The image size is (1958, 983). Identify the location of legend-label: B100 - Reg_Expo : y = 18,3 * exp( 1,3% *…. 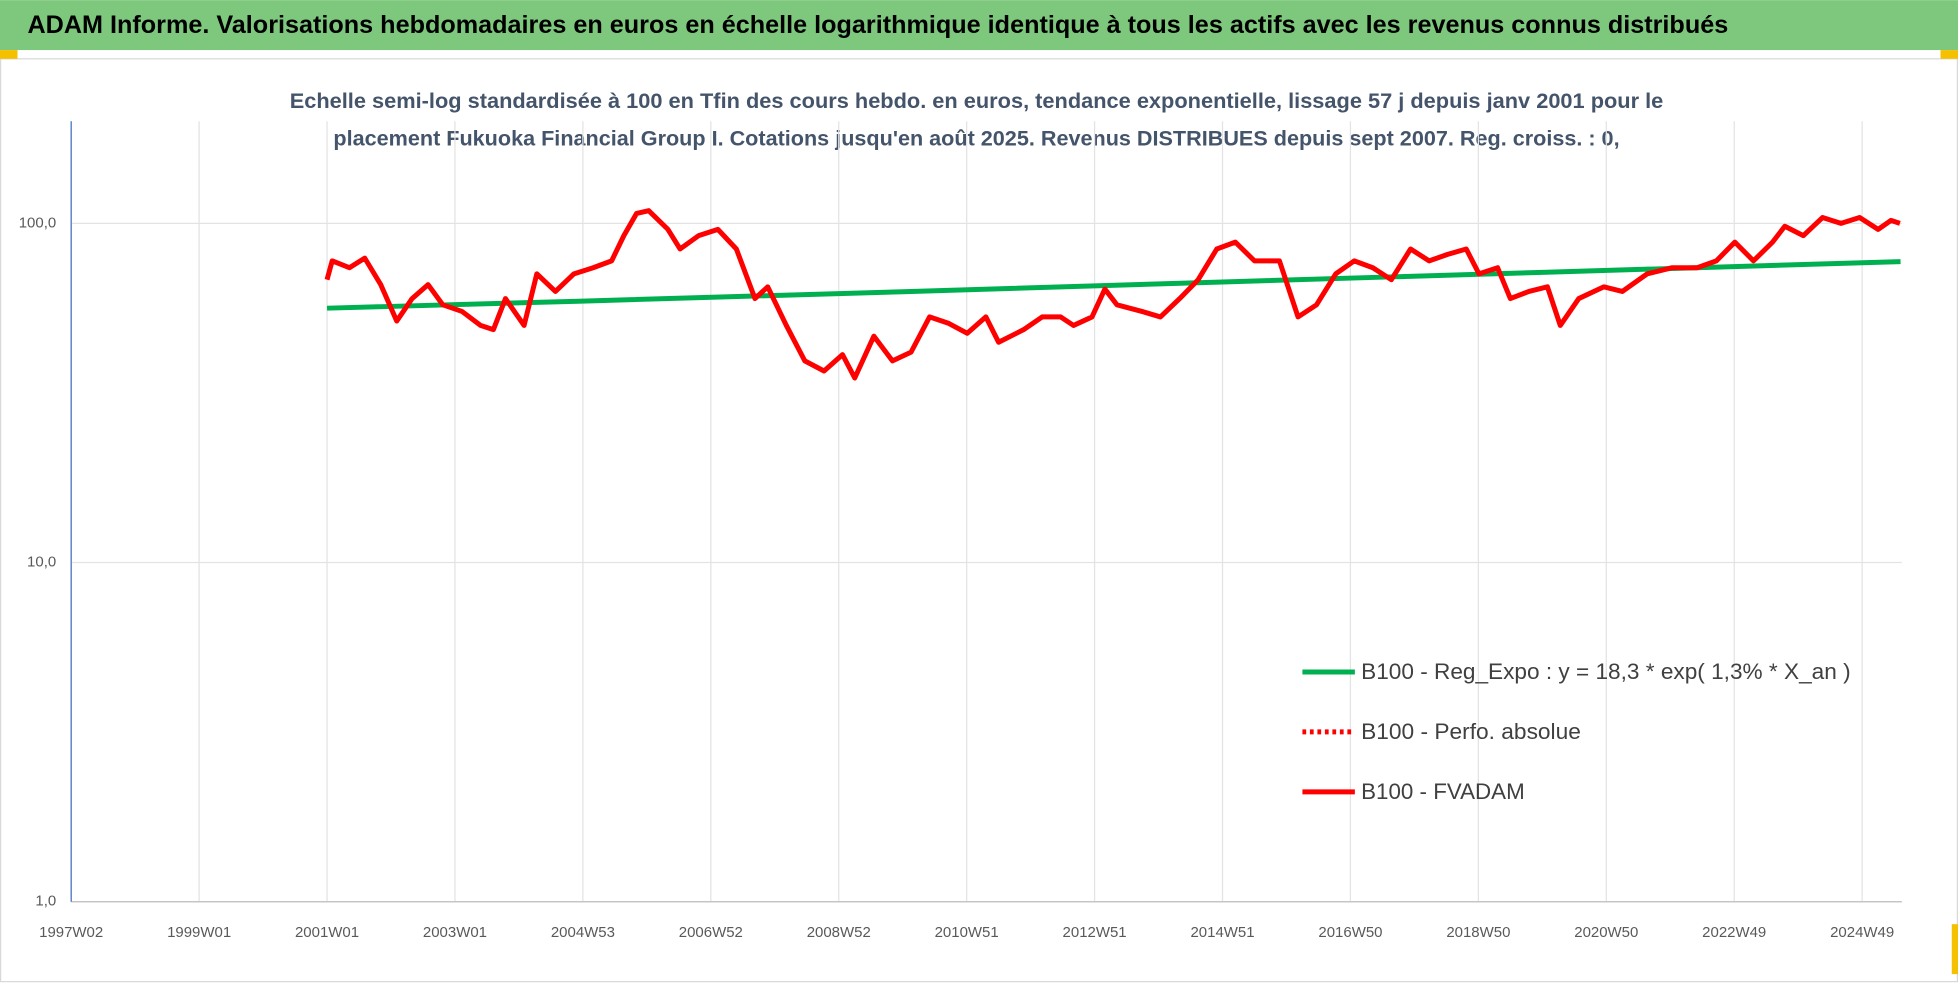
(1606, 671).